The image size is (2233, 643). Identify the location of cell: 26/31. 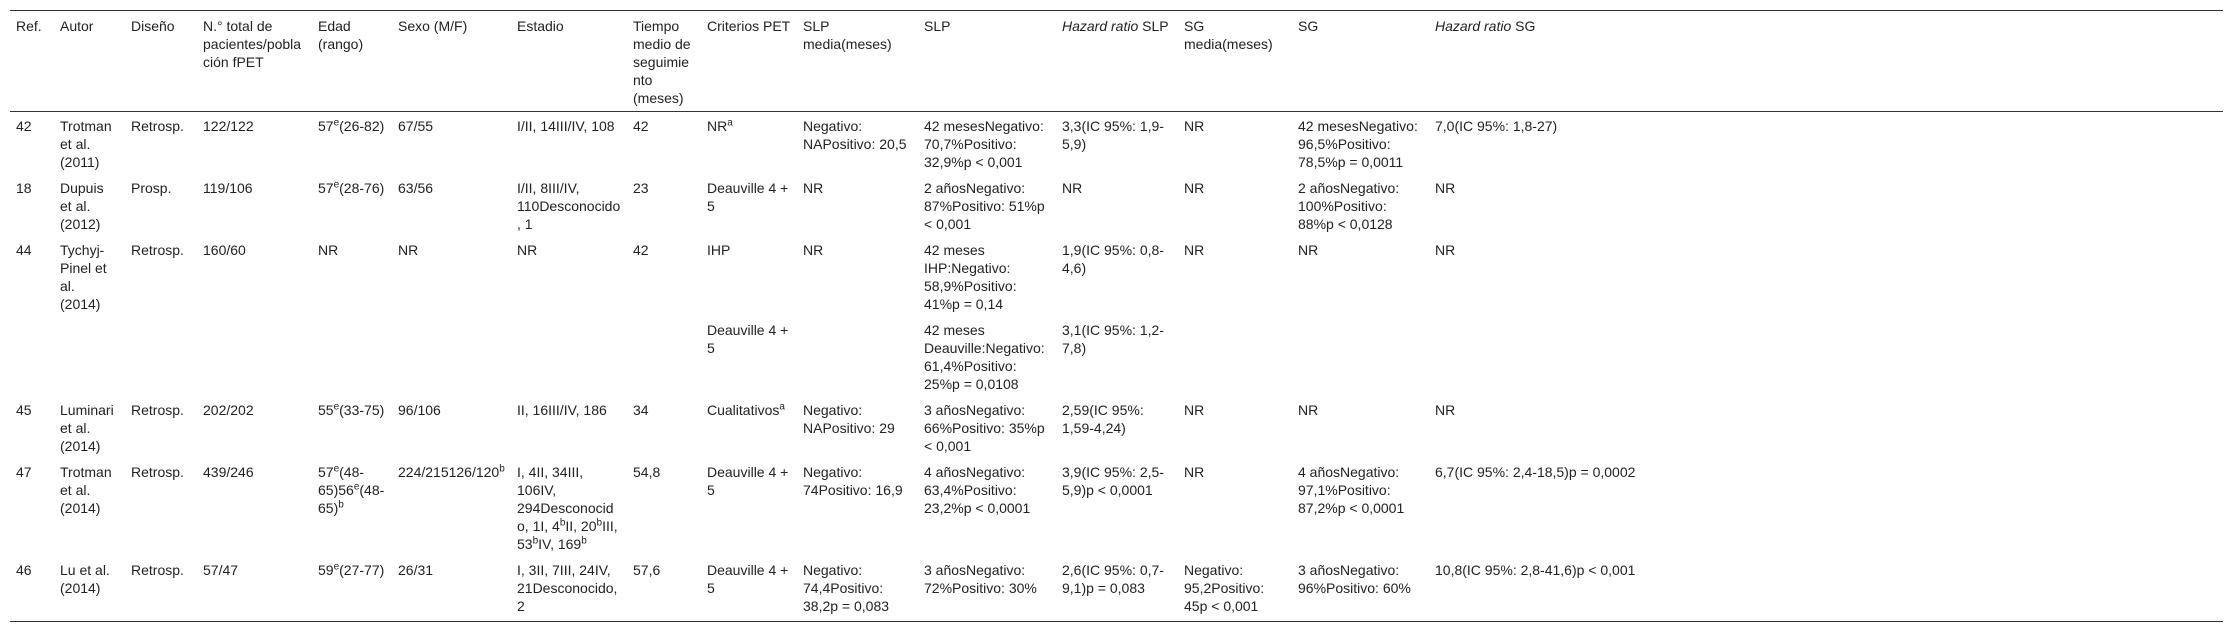
(451, 590).